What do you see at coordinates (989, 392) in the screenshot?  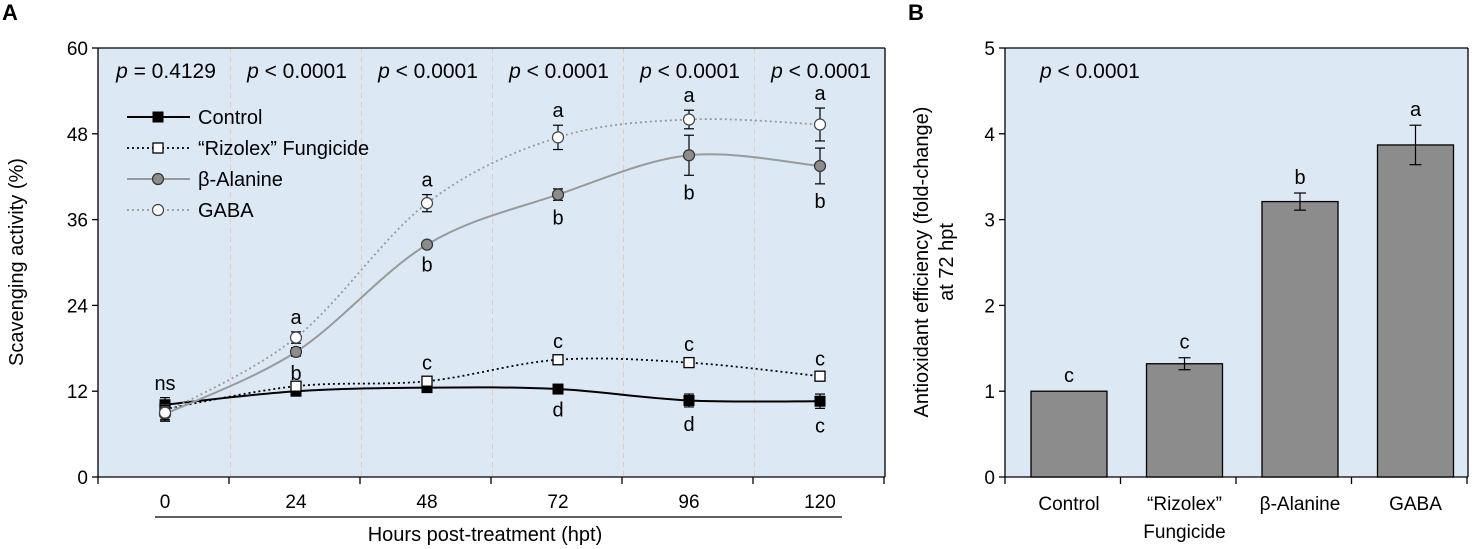 I see `panel-b-y-tick-label: 1` at bounding box center [989, 392].